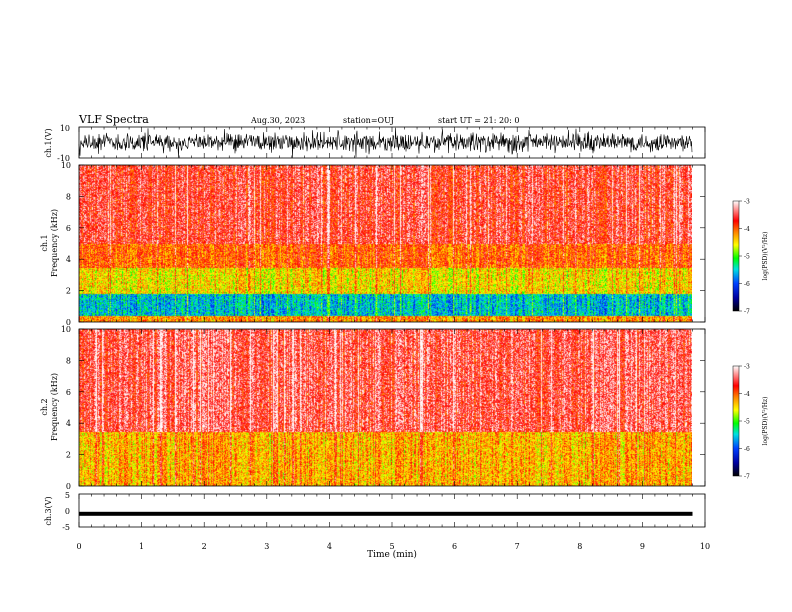 The height and width of the screenshot is (612, 792). Describe the element at coordinates (67, 511) in the screenshot. I see `ch3-ytick-mid: 0` at that location.